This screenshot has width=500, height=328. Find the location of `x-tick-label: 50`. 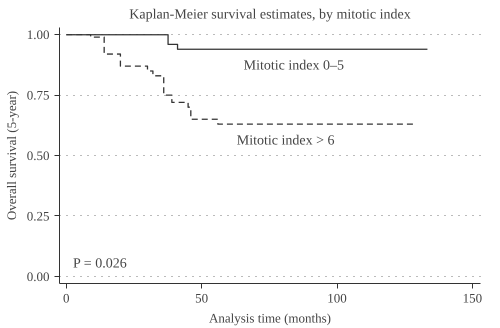

x-tick-label: 50 is located at coordinates (201, 298).